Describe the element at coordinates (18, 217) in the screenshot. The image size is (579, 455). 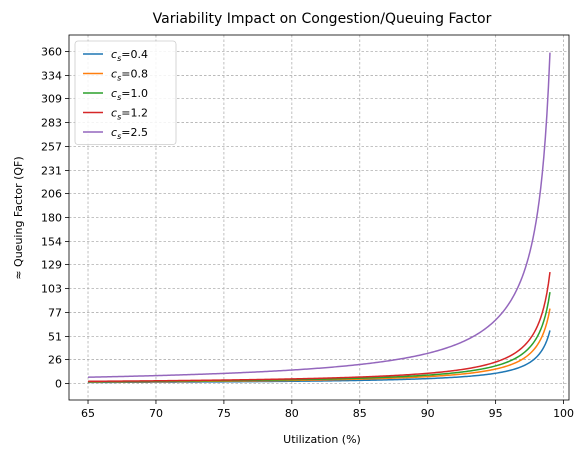
I see `y-axis-label: ≈ Queuing Factor (QF)` at that location.